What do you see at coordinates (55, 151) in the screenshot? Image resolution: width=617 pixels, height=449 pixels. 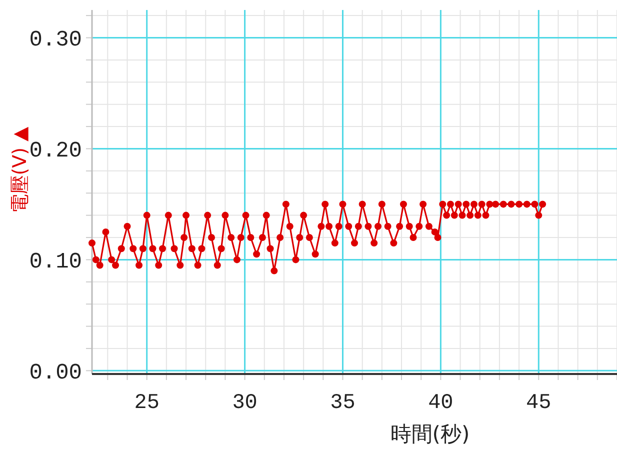 I see `y-tick-label: 0.20` at bounding box center [55, 151].